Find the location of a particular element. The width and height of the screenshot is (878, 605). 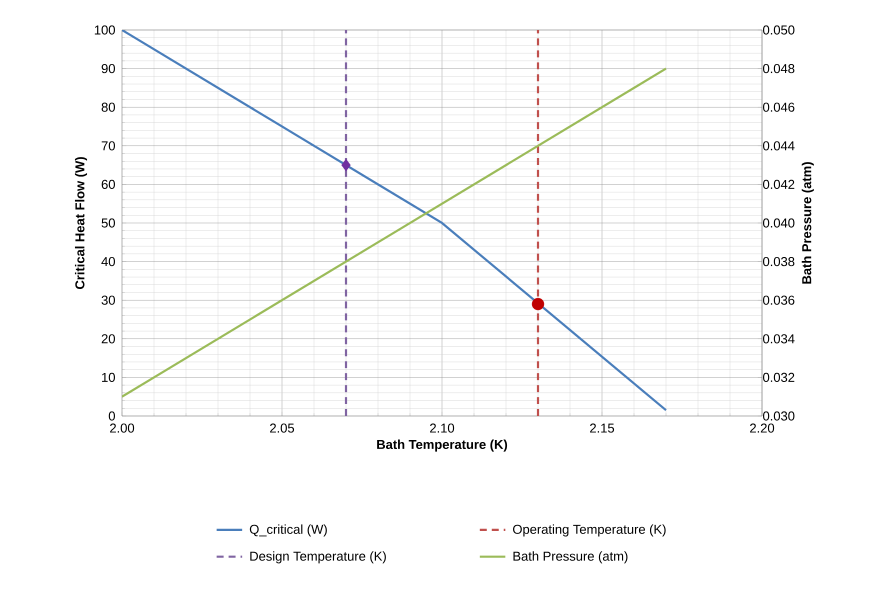

x-tick-label: 2.15 is located at coordinates (602, 428).